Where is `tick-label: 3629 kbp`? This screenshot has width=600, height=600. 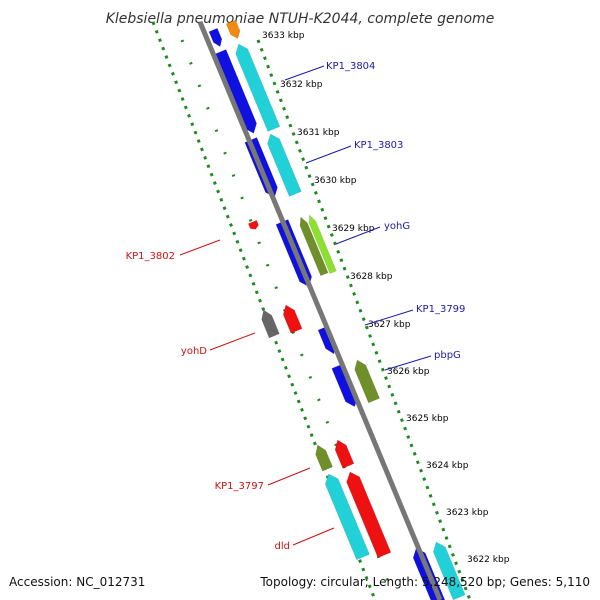 tick-label: 3629 kbp is located at coordinates (353, 229).